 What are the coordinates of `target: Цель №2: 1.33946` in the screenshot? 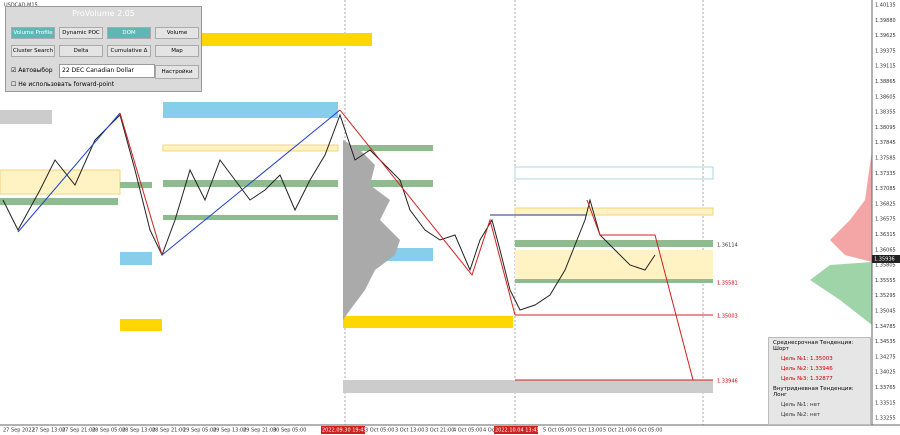 It's located at (807, 369).